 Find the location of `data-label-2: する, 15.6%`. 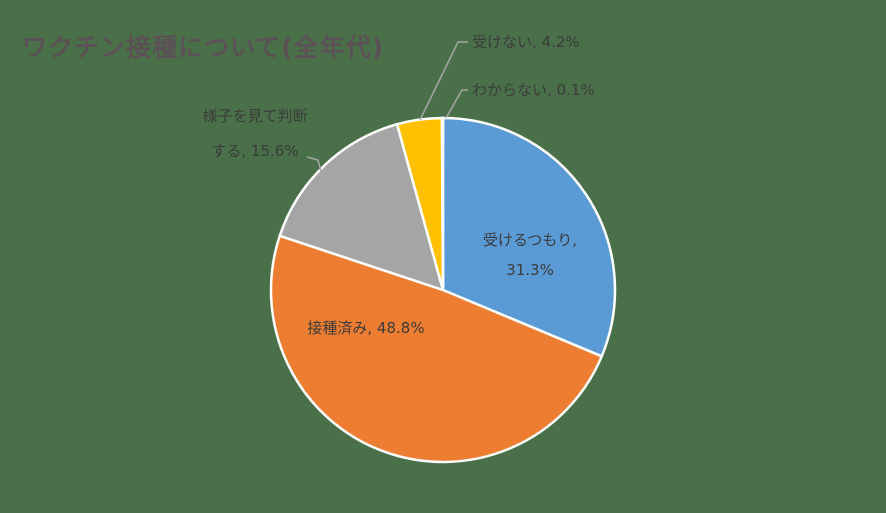

data-label-2: する, 15.6% is located at coordinates (254, 151).